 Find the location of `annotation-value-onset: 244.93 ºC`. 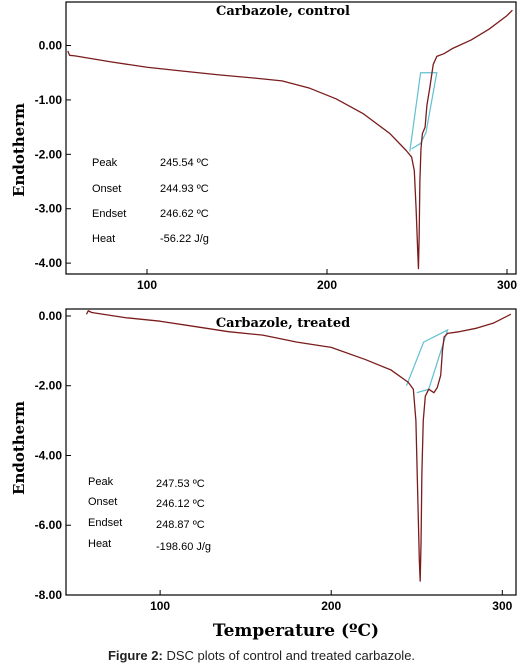

annotation-value-onset: 244.93 ºC is located at coordinates (184, 189).